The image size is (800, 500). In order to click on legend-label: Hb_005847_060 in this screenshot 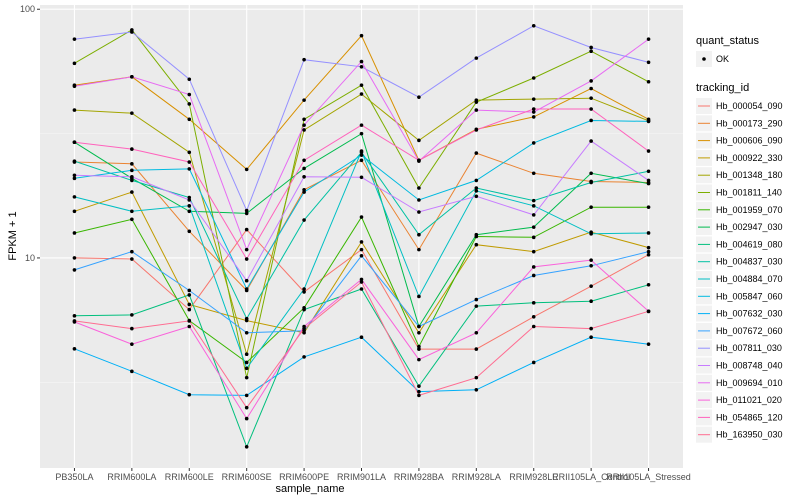, I will do `click(749, 296)`.